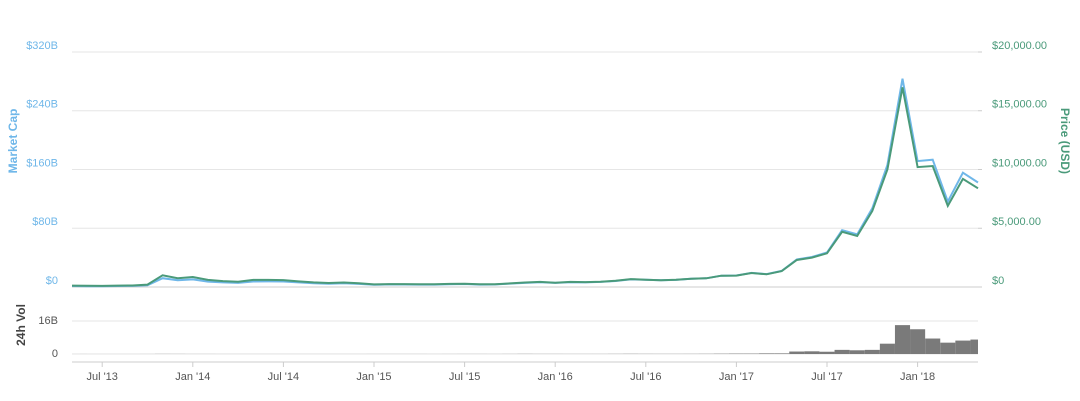 The height and width of the screenshot is (401, 1080). I want to click on x-tick-label: Jan '16, so click(555, 377).